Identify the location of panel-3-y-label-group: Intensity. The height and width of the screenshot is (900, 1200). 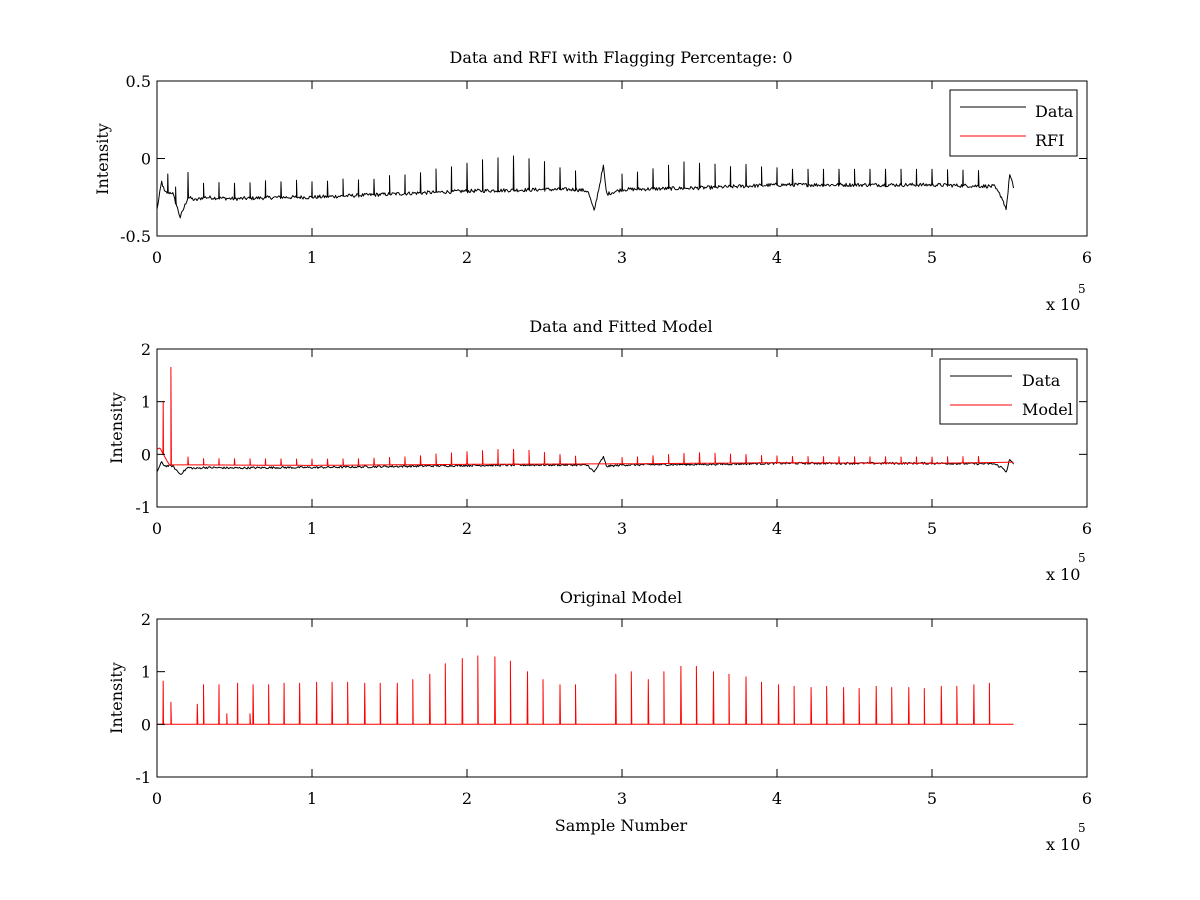
(116, 698).